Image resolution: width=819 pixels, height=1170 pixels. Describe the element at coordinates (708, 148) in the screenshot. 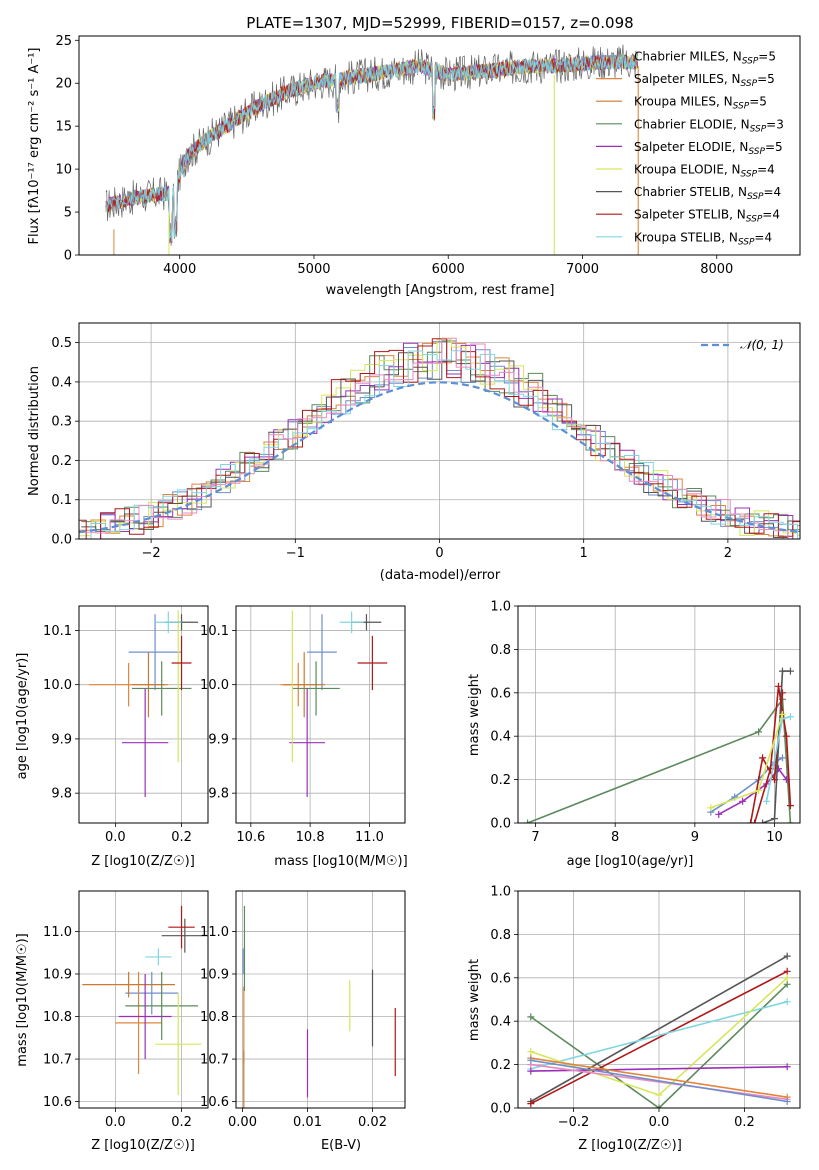

I see `legend-label: Salpeter ELODIE, NSSP=5` at that location.